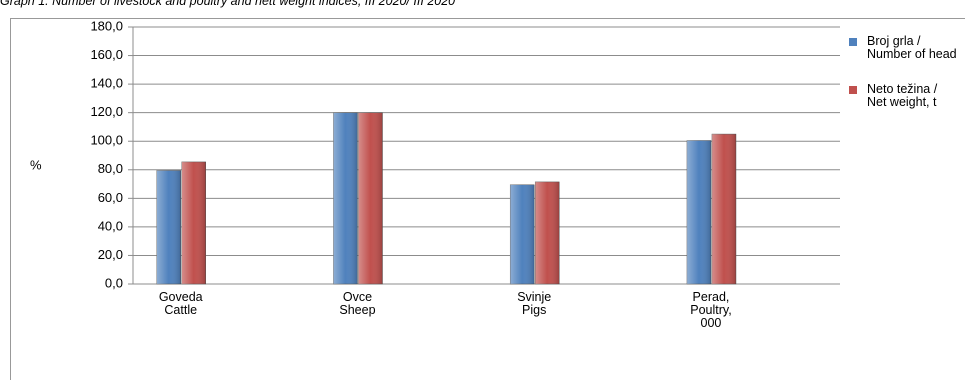 This screenshot has height=380, width=965. Describe the element at coordinates (114, 282) in the screenshot. I see `y-tick-label: 0,0` at that location.